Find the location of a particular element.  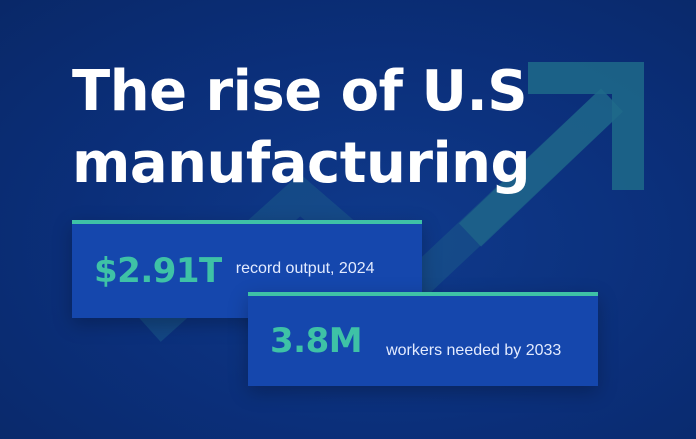

headline-line-1: The rise of U.S is located at coordinates (300, 91).